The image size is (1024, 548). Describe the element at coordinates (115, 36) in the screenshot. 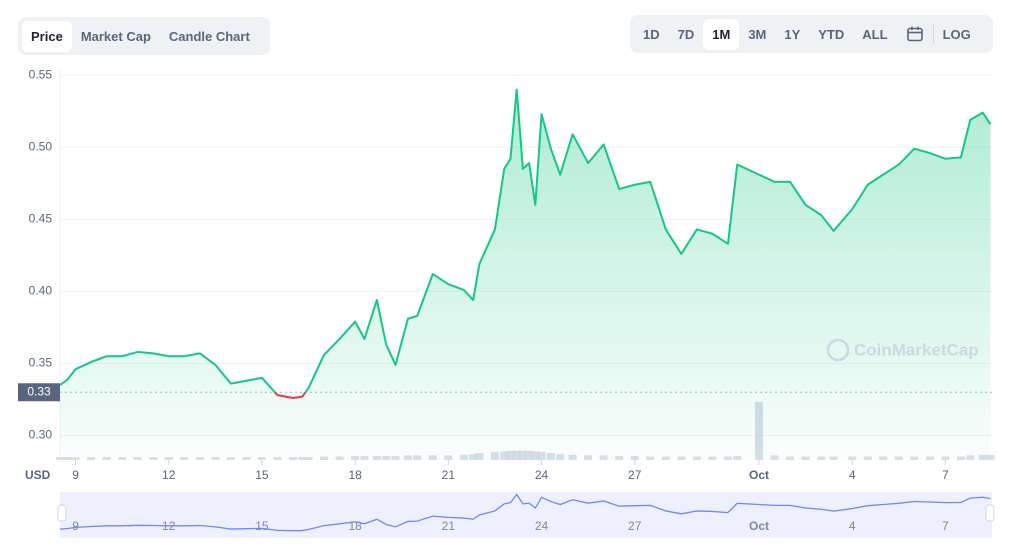

I see `tab-button: Market Cap` at that location.